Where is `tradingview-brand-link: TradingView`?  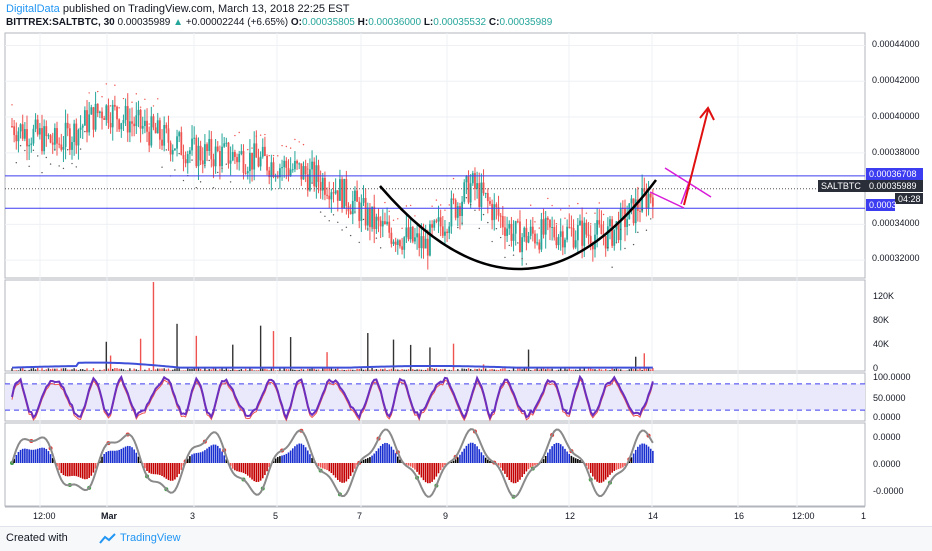
tradingview-brand-link: TradingView is located at coordinates (150, 538).